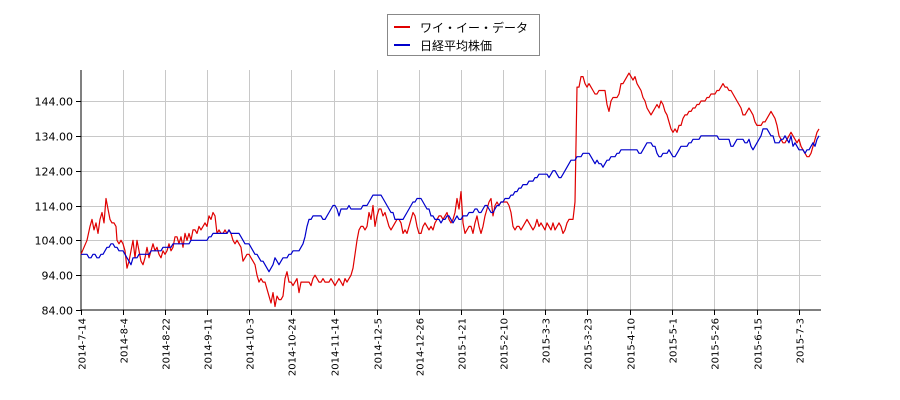 This screenshot has width=900, height=400. Describe the element at coordinates (674, 340) in the screenshot. I see `x-tick-label: 2015-5-1` at that location.